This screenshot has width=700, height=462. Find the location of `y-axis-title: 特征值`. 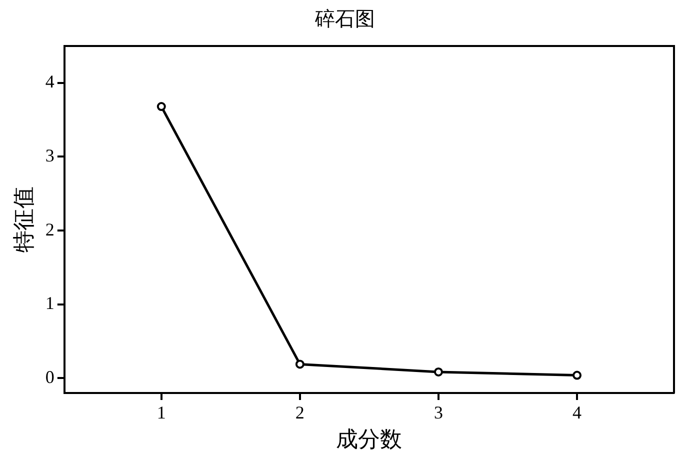

y-axis-title: 特征值 is located at coordinates (23, 219).